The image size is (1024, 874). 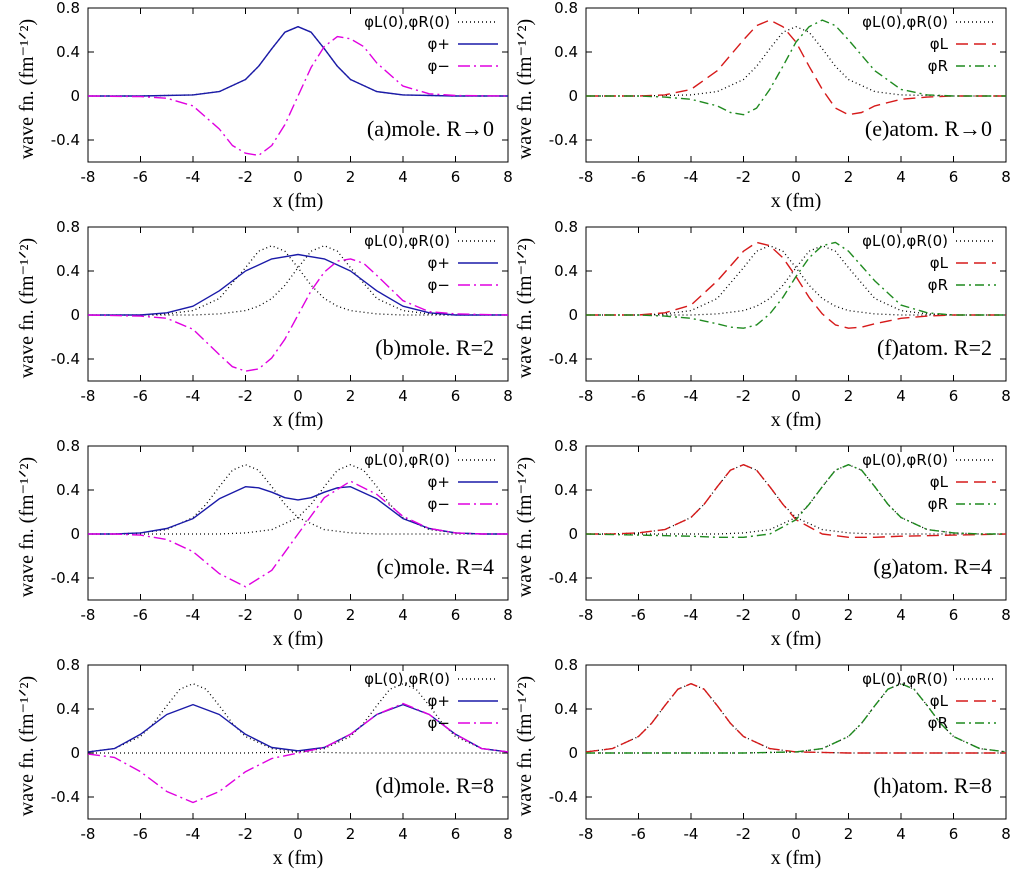 I want to click on series-line-left, so click(x=796, y=67).